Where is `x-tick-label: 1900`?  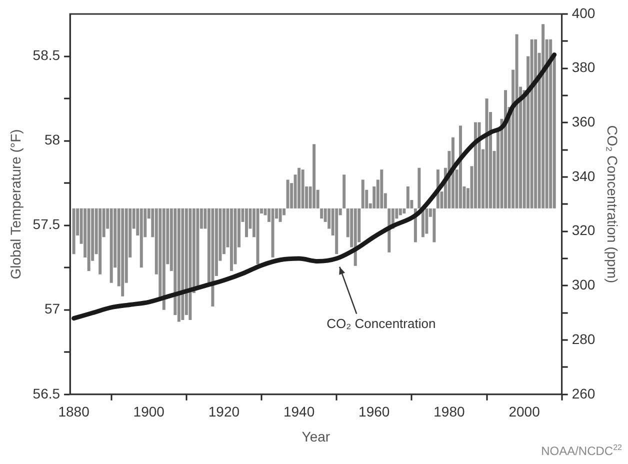
x-tick-label: 1900 is located at coordinates (149, 412).